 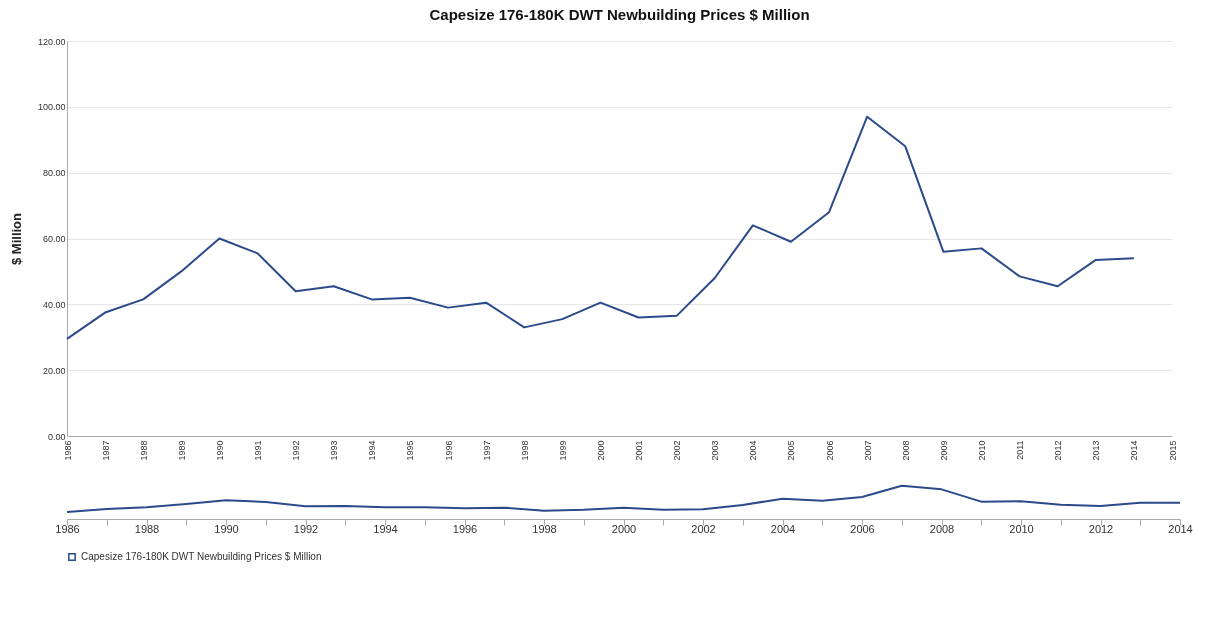 I want to click on x-tick-label: 1995, so click(x=410, y=450).